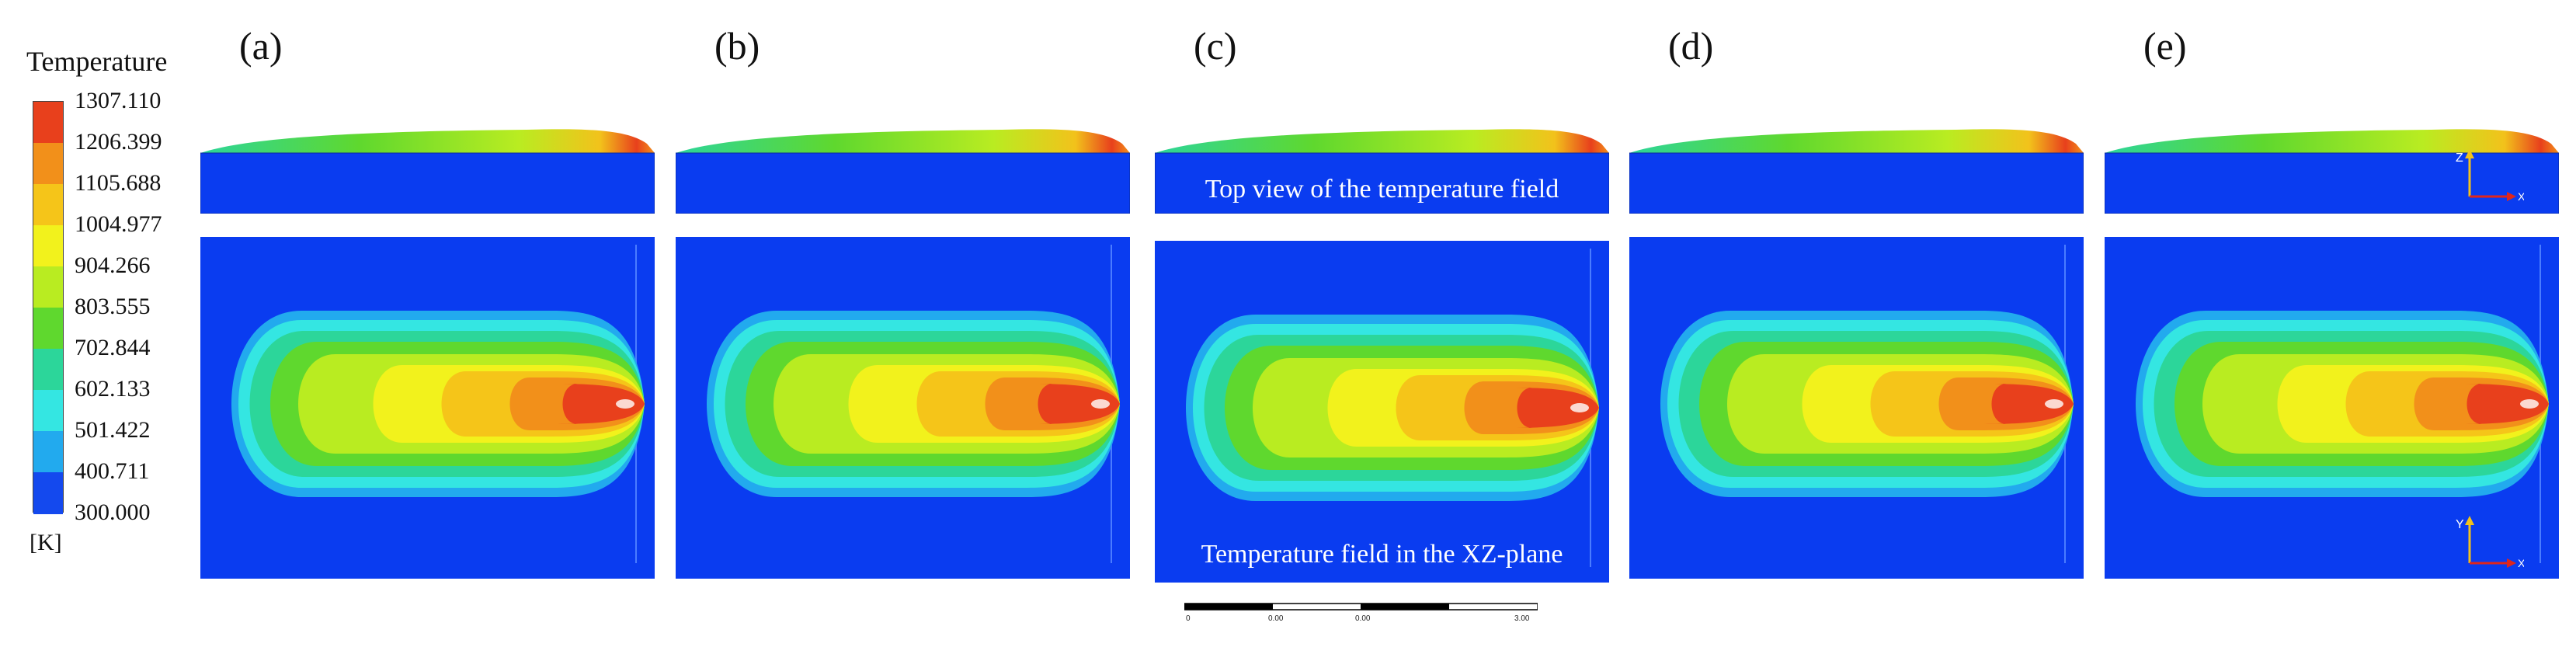 The height and width of the screenshot is (661, 2576). Describe the element at coordinates (118, 142) in the screenshot. I see `legend-tick-label: 1206.399` at that location.